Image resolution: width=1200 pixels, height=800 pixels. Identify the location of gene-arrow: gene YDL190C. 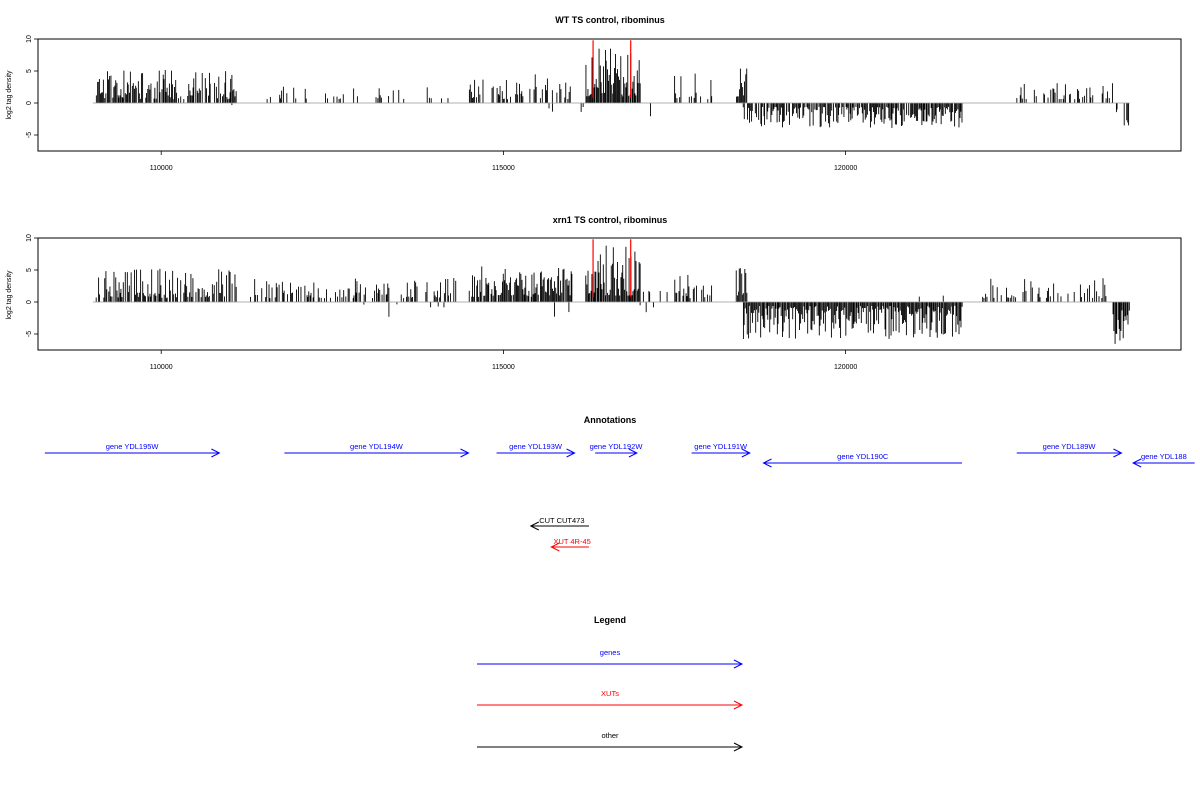
(862, 460).